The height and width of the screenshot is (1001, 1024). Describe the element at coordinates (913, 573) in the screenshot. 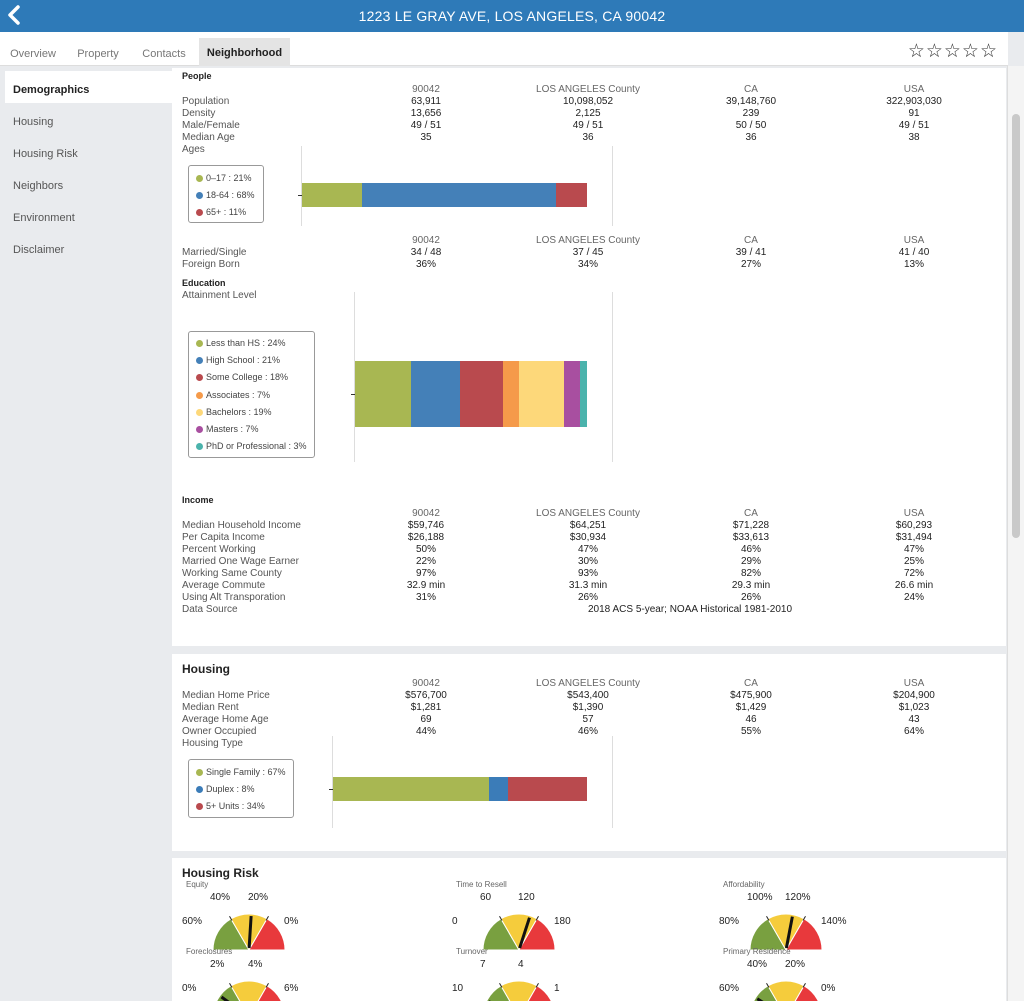

I see `income-cell: 72%` at that location.